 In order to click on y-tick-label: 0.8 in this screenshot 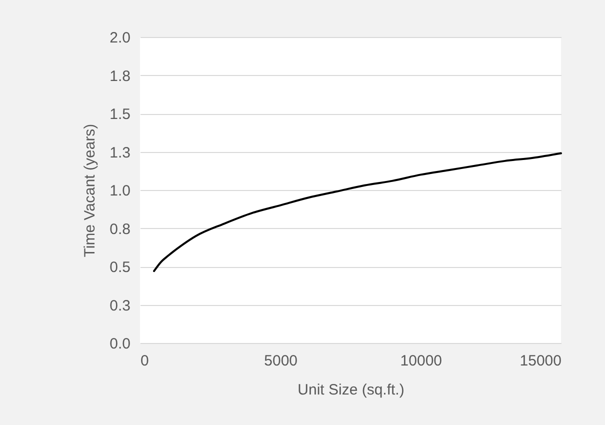, I will do `click(120, 229)`.